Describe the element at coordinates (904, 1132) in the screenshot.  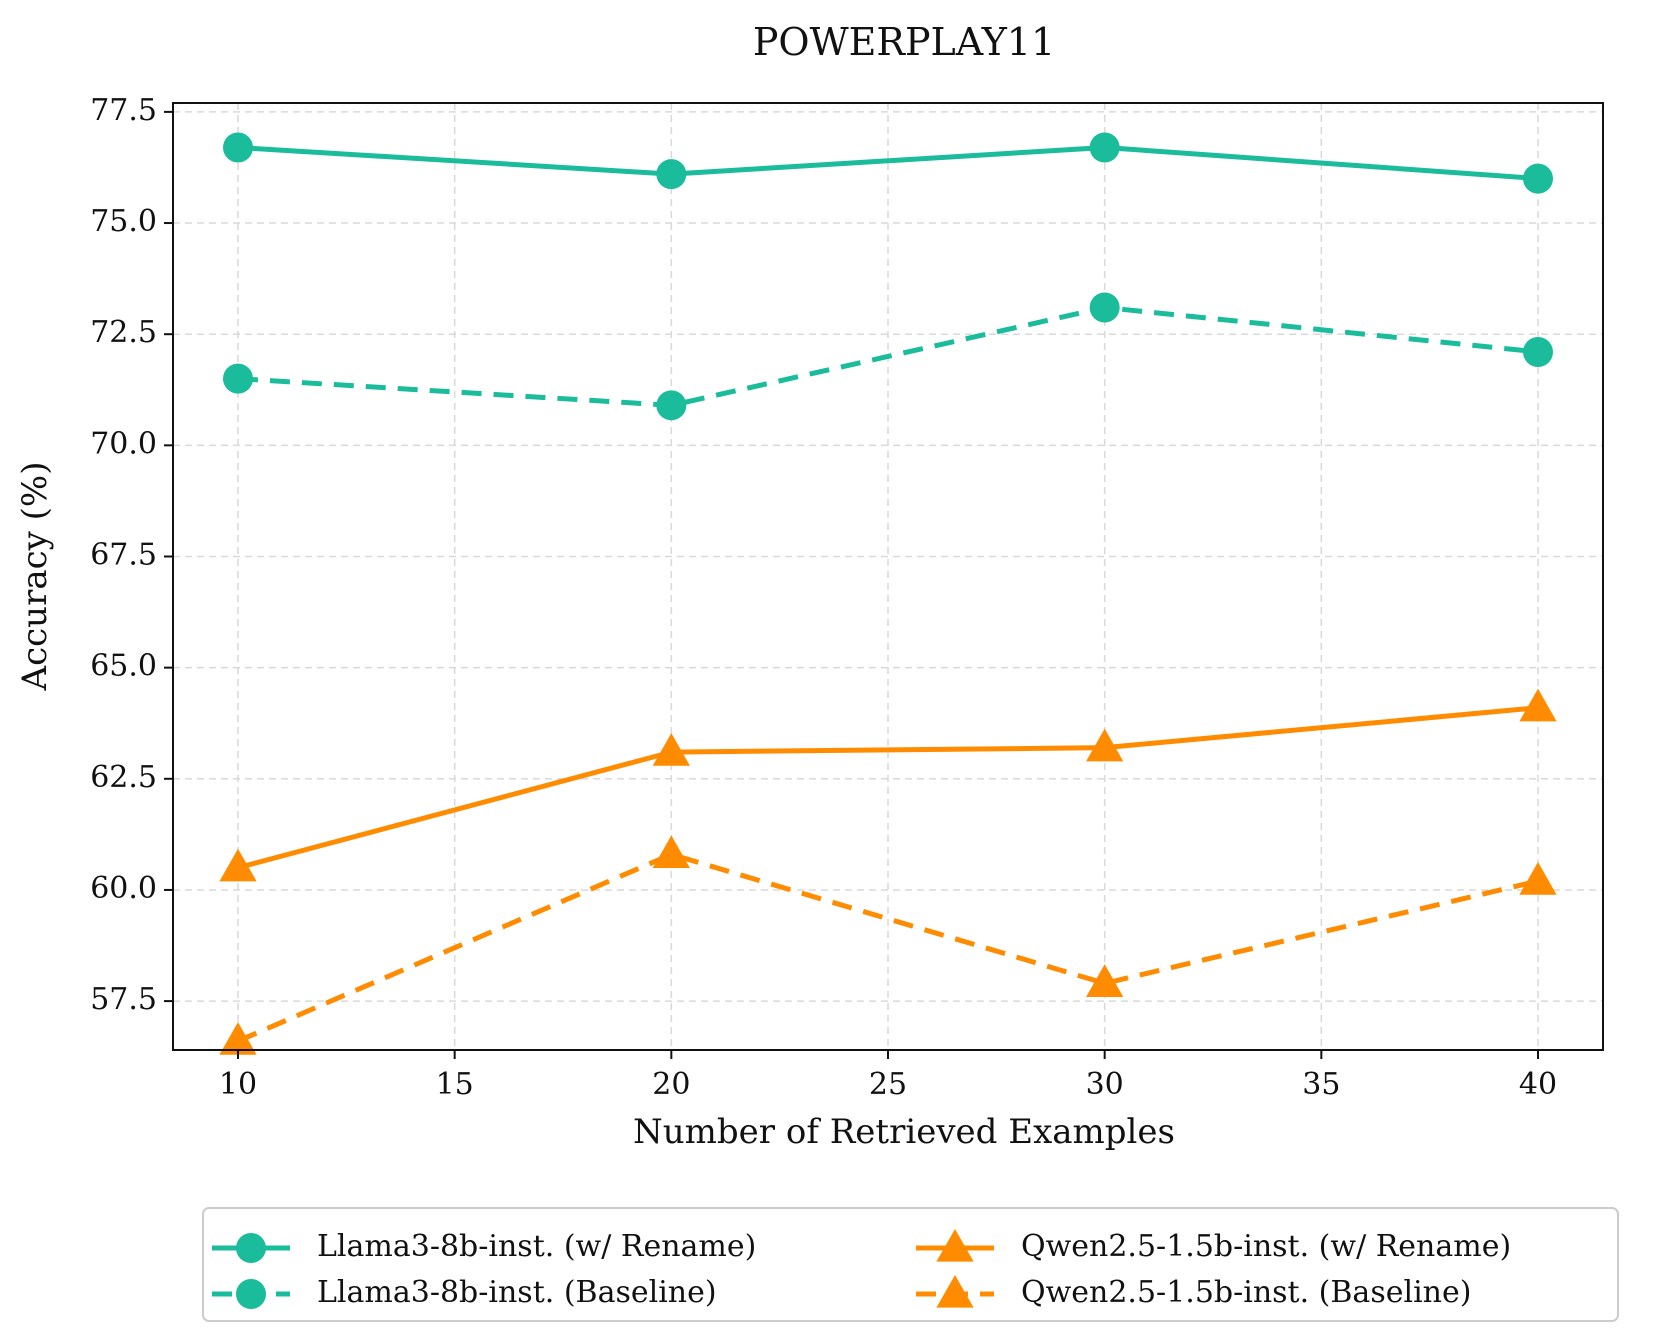
I see `x-axis-label: Number of Retrieved Examples` at that location.